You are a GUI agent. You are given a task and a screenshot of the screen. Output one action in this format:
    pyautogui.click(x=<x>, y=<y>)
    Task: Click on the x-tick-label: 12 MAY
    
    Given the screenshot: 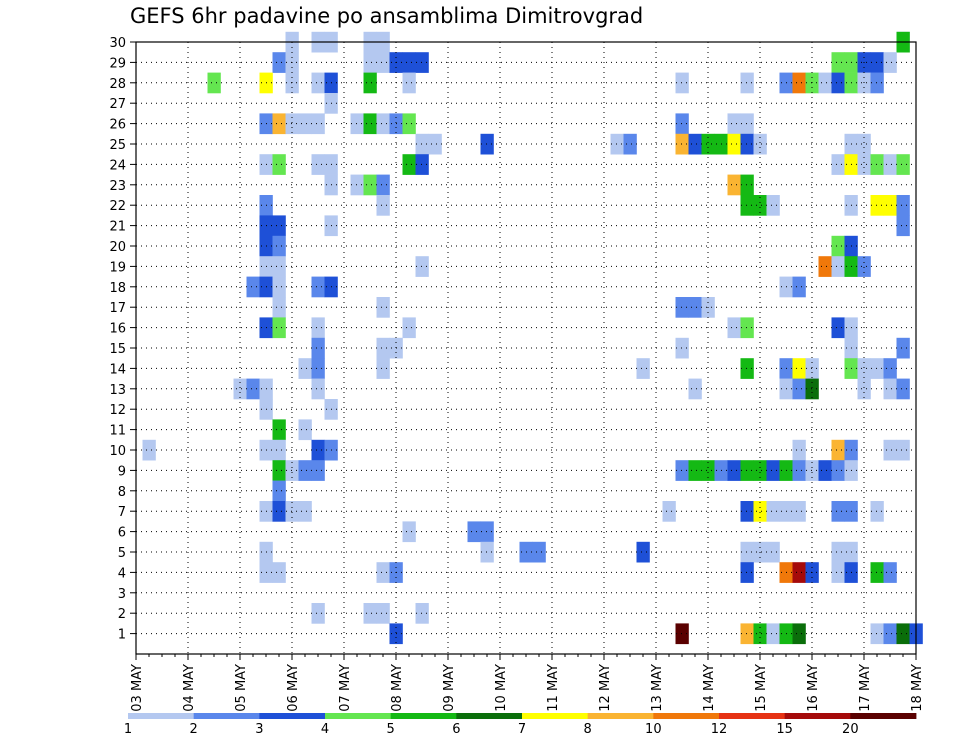 What is the action you would take?
    pyautogui.click(x=605, y=688)
    